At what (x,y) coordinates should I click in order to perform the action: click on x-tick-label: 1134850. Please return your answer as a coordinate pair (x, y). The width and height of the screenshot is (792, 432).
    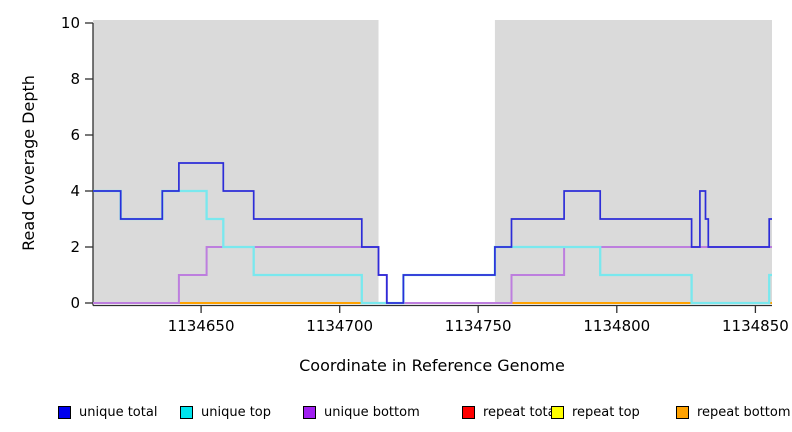
    Looking at the image, I should click on (755, 326).